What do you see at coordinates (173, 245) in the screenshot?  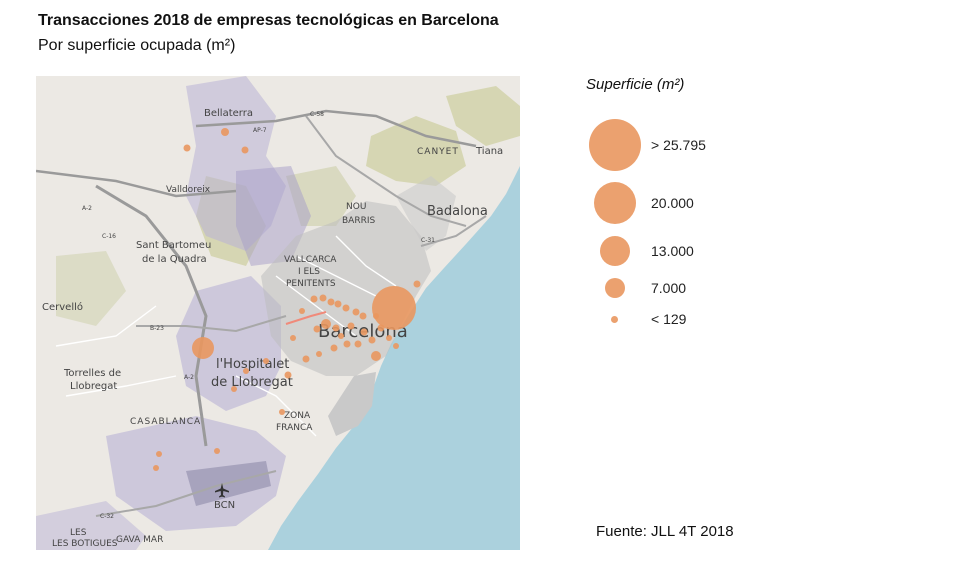 I see `label-sant-bartomeu-1: Sant Bartomeu` at bounding box center [173, 245].